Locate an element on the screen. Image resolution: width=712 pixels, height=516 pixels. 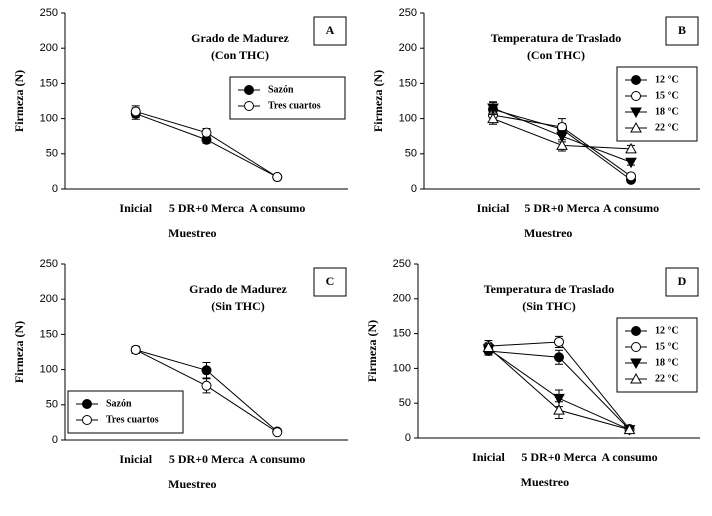
panel-label: D is located at coordinates (682, 281).